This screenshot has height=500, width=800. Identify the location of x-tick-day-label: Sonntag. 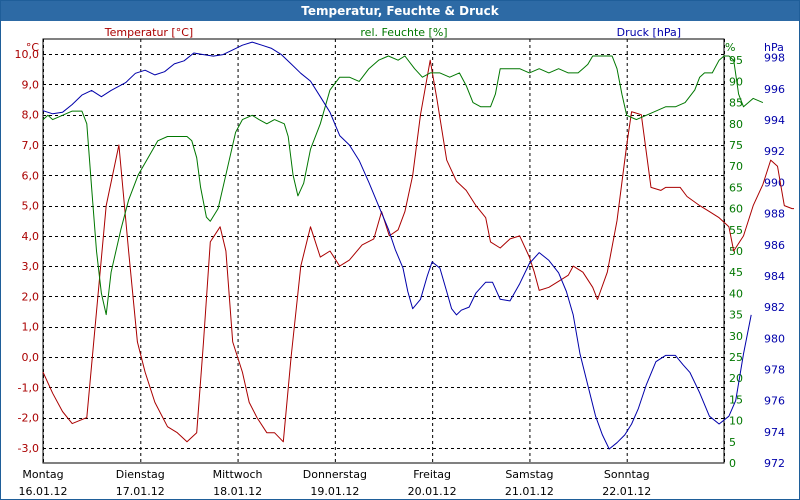
(627, 474).